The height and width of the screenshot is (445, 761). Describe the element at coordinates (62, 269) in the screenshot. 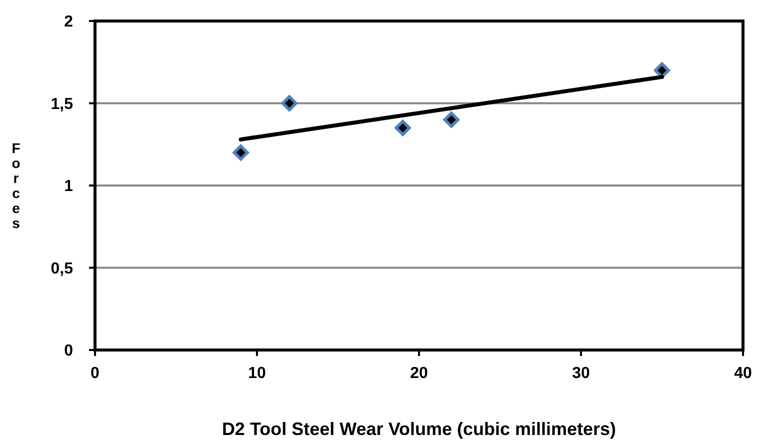

I see `y-tick-label: 0,5` at that location.